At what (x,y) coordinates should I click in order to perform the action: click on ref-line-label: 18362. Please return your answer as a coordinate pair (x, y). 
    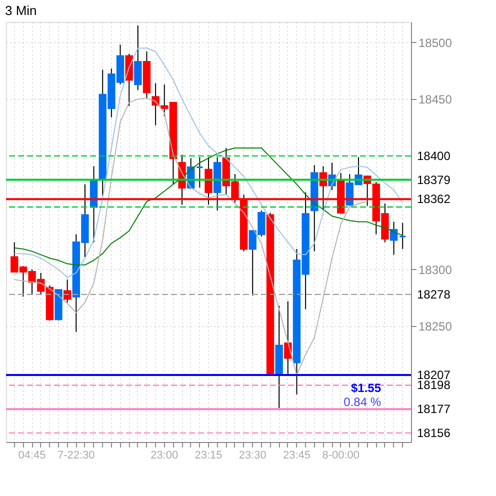
    Looking at the image, I should click on (434, 199).